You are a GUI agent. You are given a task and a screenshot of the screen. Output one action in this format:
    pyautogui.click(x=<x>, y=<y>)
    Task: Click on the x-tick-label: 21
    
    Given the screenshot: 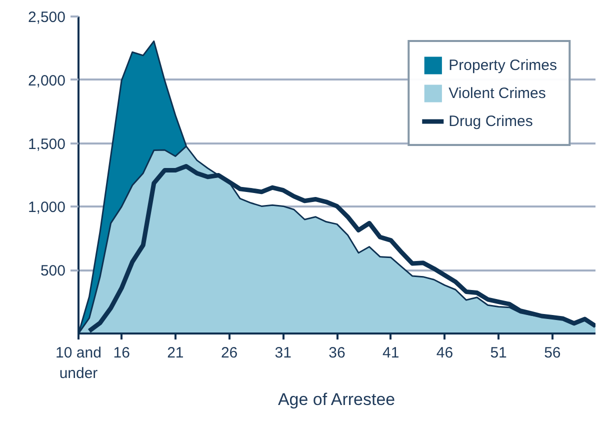 What is the action you would take?
    pyautogui.click(x=175, y=353)
    